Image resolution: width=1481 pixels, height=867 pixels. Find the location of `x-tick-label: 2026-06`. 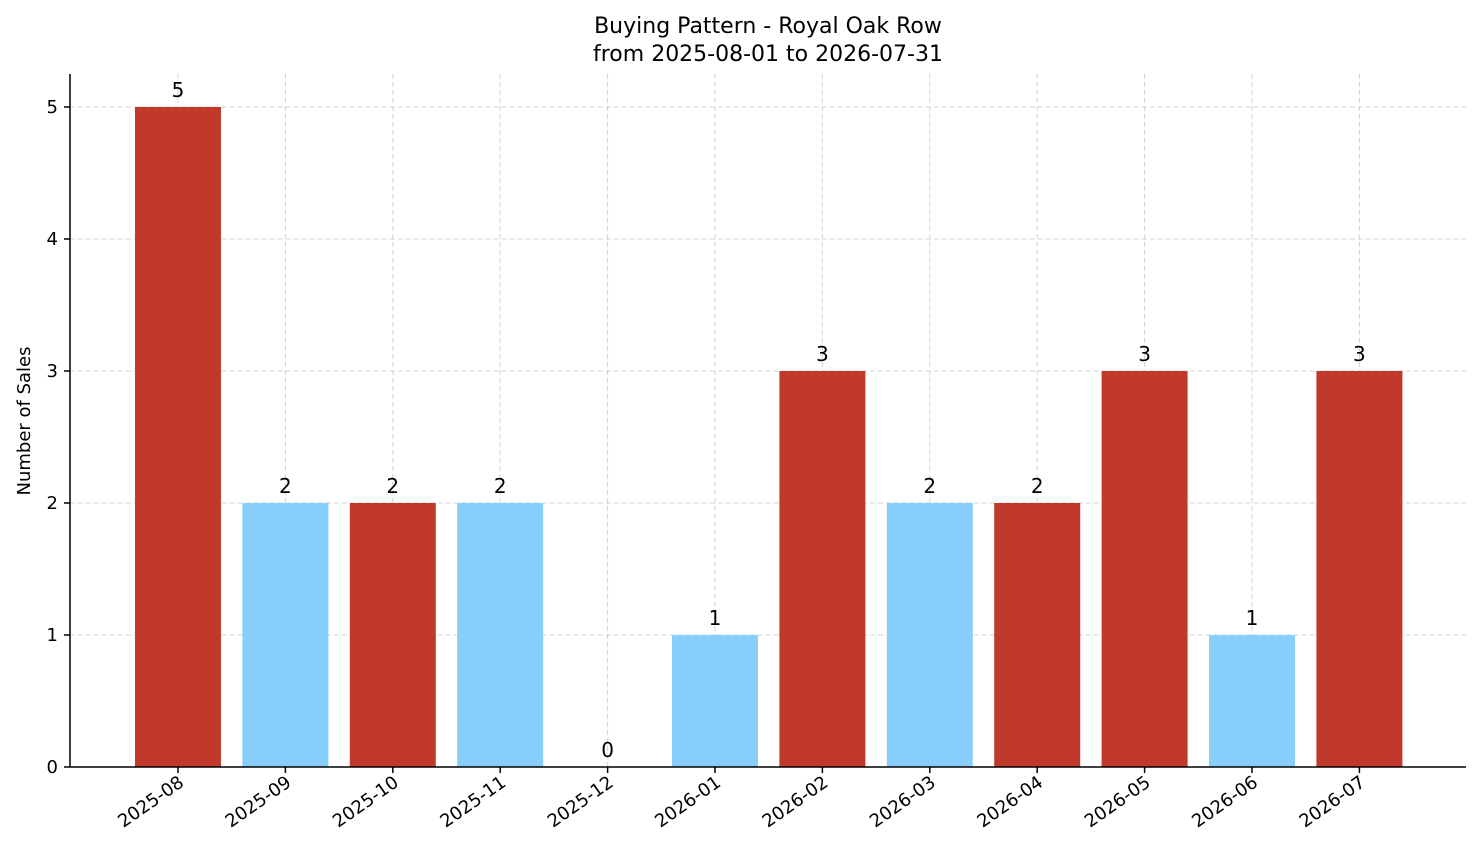

x-tick-label: 2026-06 is located at coordinates (1225, 802).